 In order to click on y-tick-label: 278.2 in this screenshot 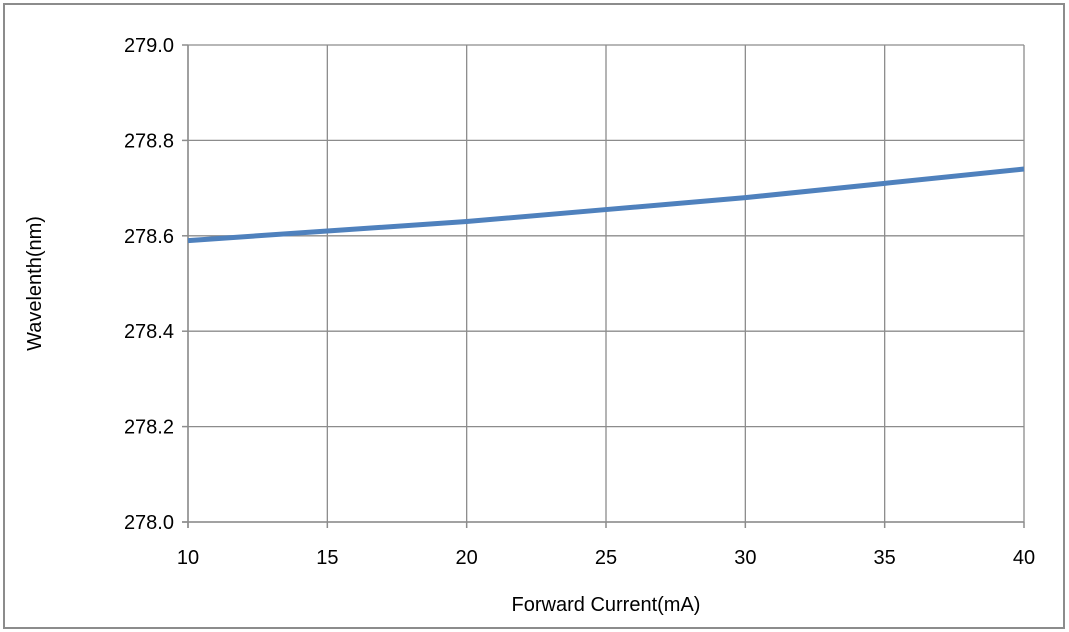, I will do `click(149, 428)`.